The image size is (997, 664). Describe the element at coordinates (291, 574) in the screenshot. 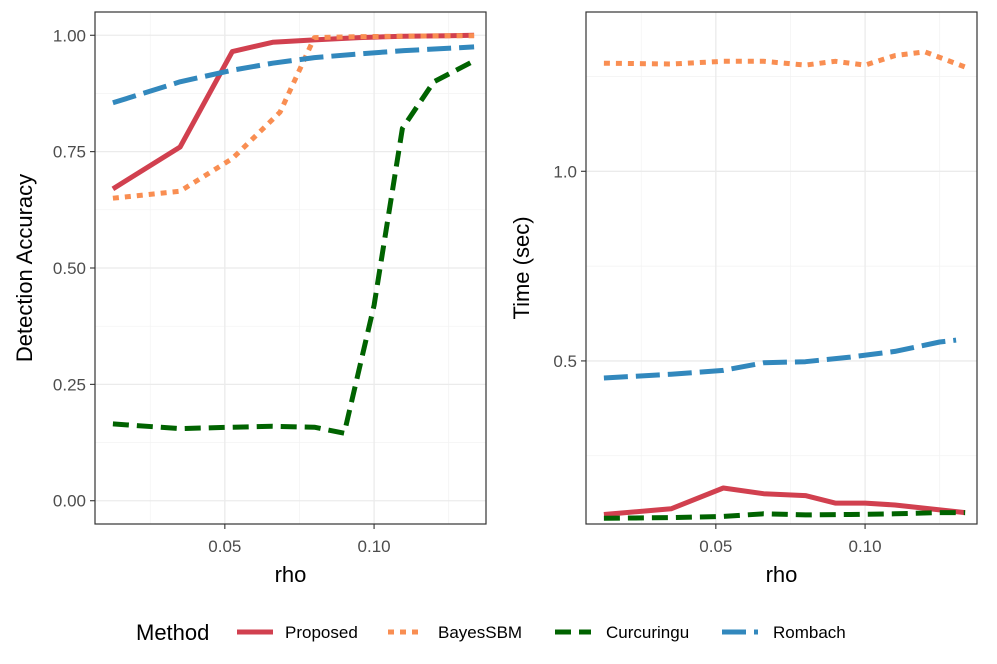

I see `accuracy-x-axis-title: rho` at that location.